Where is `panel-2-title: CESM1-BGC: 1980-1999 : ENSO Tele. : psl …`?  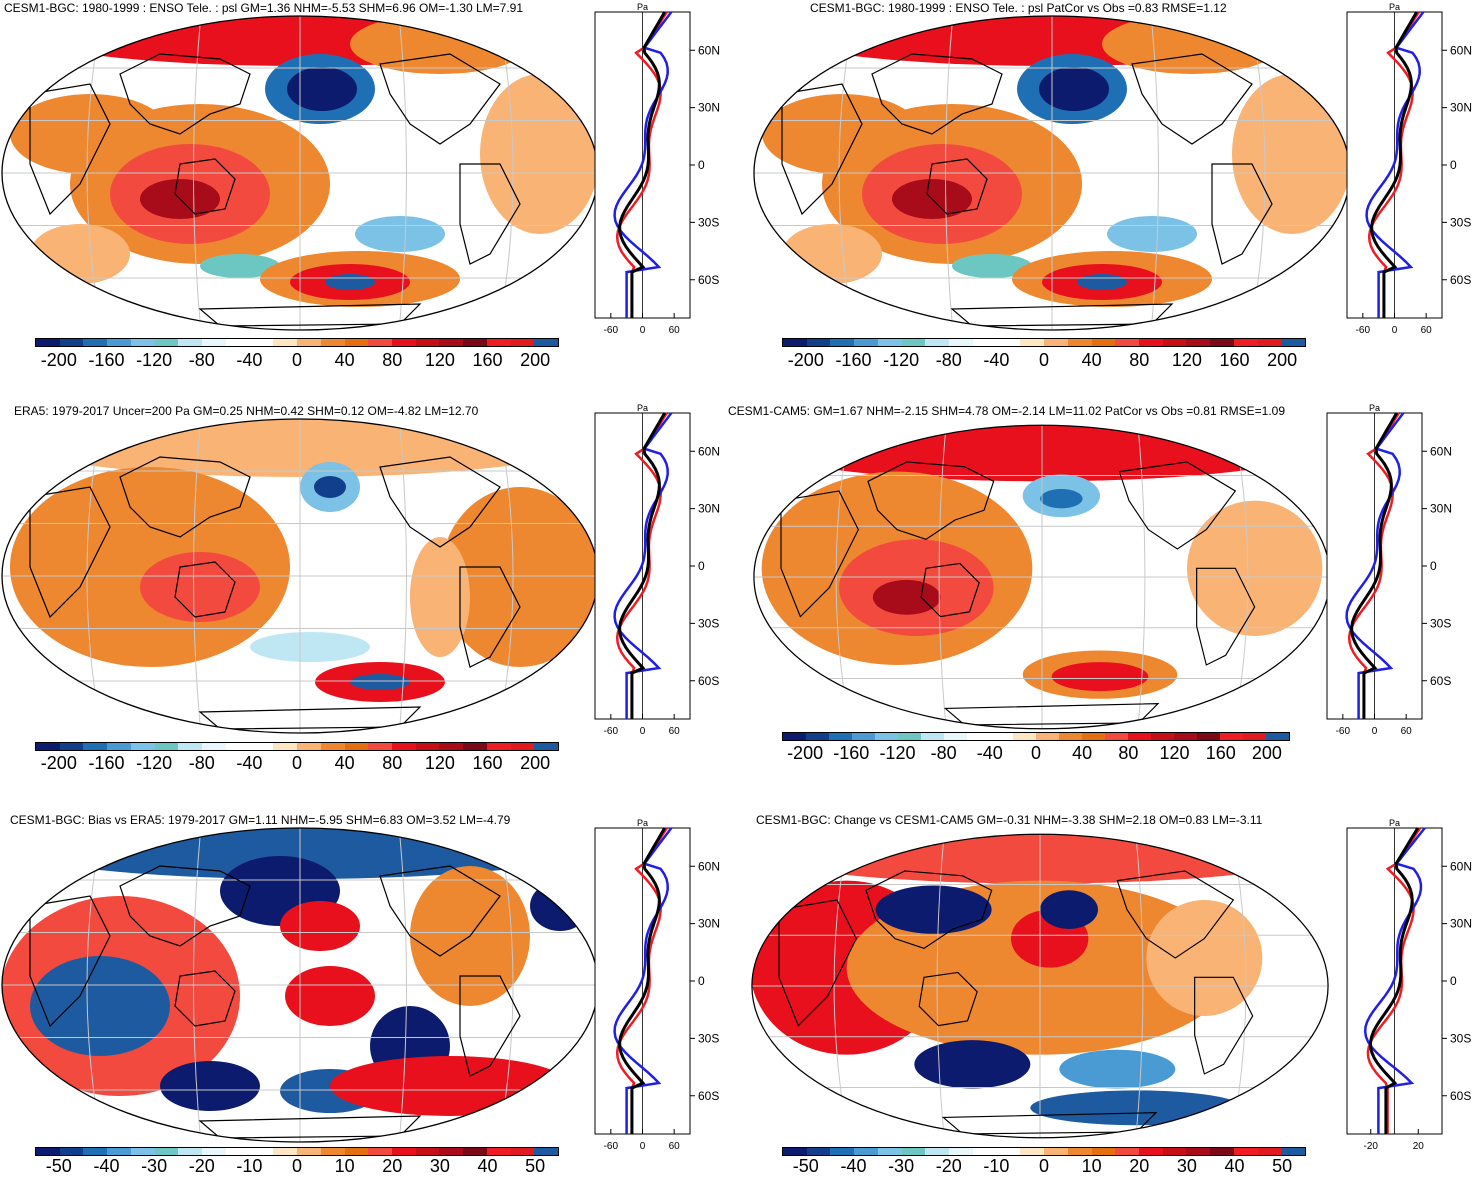
panel-2-title: CESM1-BGC: 1980-1999 : ENSO Tele. : psl … is located at coordinates (1018, 8).